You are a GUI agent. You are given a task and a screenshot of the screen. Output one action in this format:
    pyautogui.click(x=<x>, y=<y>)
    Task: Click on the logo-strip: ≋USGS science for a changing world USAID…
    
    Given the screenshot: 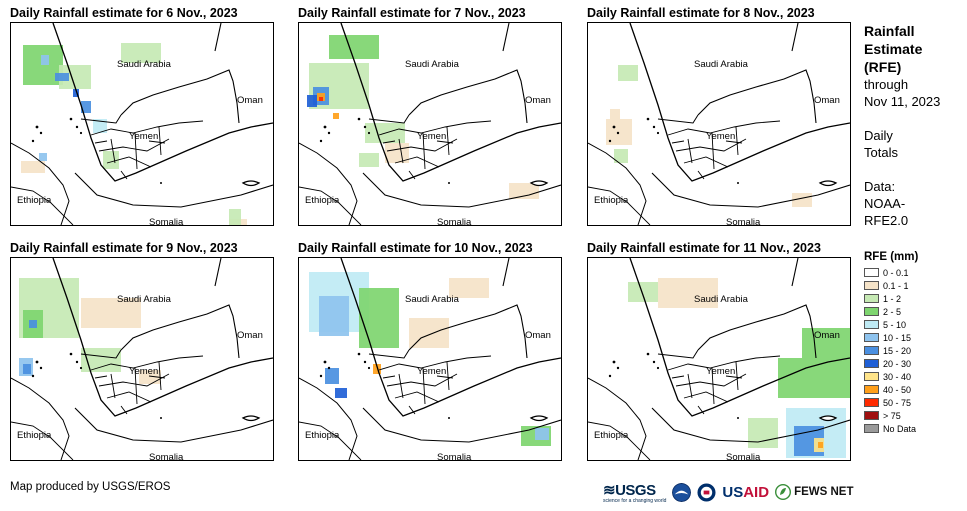 What is the action you would take?
    pyautogui.click(x=728, y=492)
    